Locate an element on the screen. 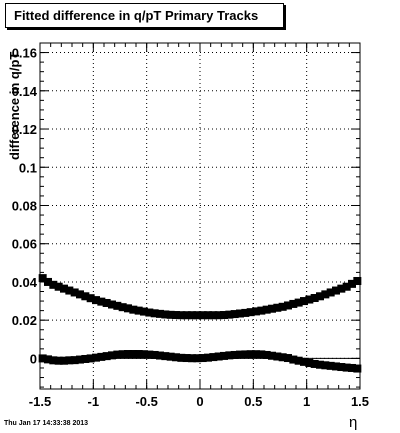  chart-title: Fitted difference in q/pT Primary Tracks is located at coordinates (144, 15).